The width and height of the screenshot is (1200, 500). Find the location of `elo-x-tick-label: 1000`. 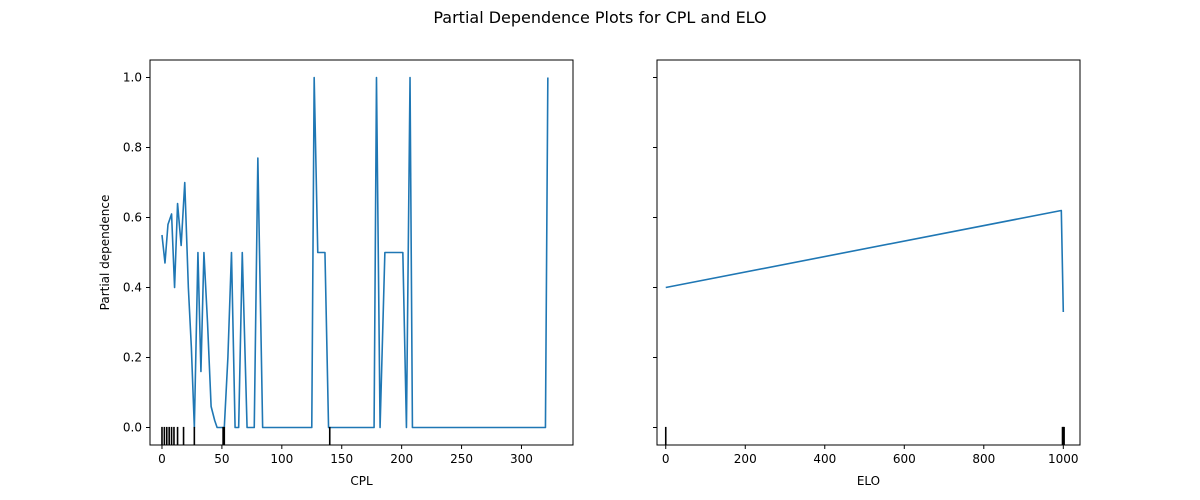

elo-x-tick-label: 1000 is located at coordinates (1063, 459).